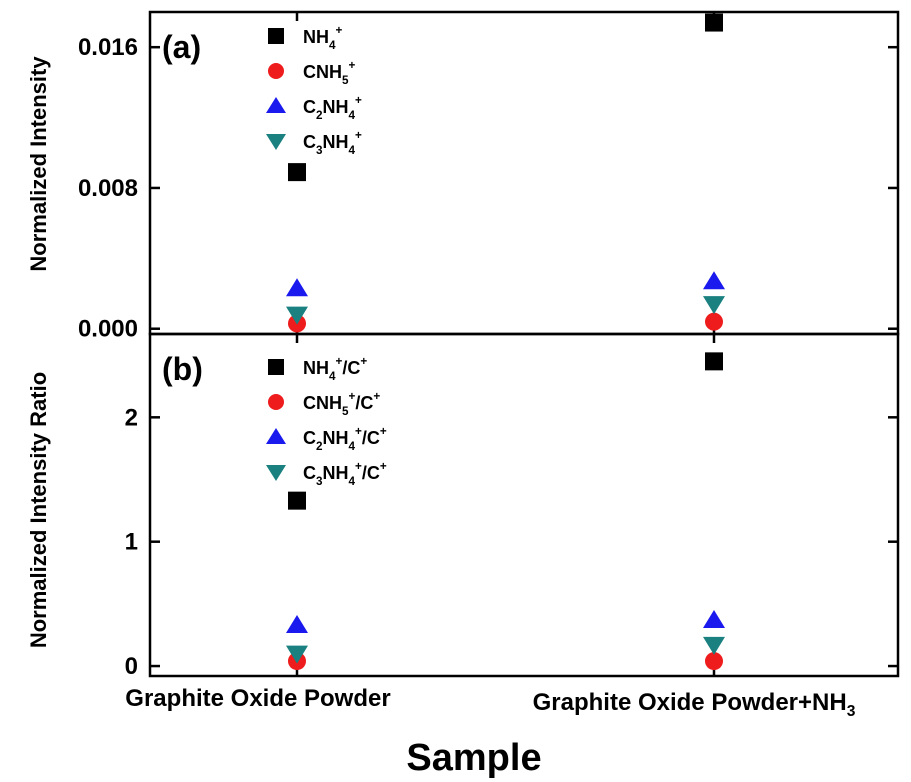  What do you see at coordinates (108, 329) in the screenshot?
I see `panel-a-y-tick-label-0: 0.000` at bounding box center [108, 329].